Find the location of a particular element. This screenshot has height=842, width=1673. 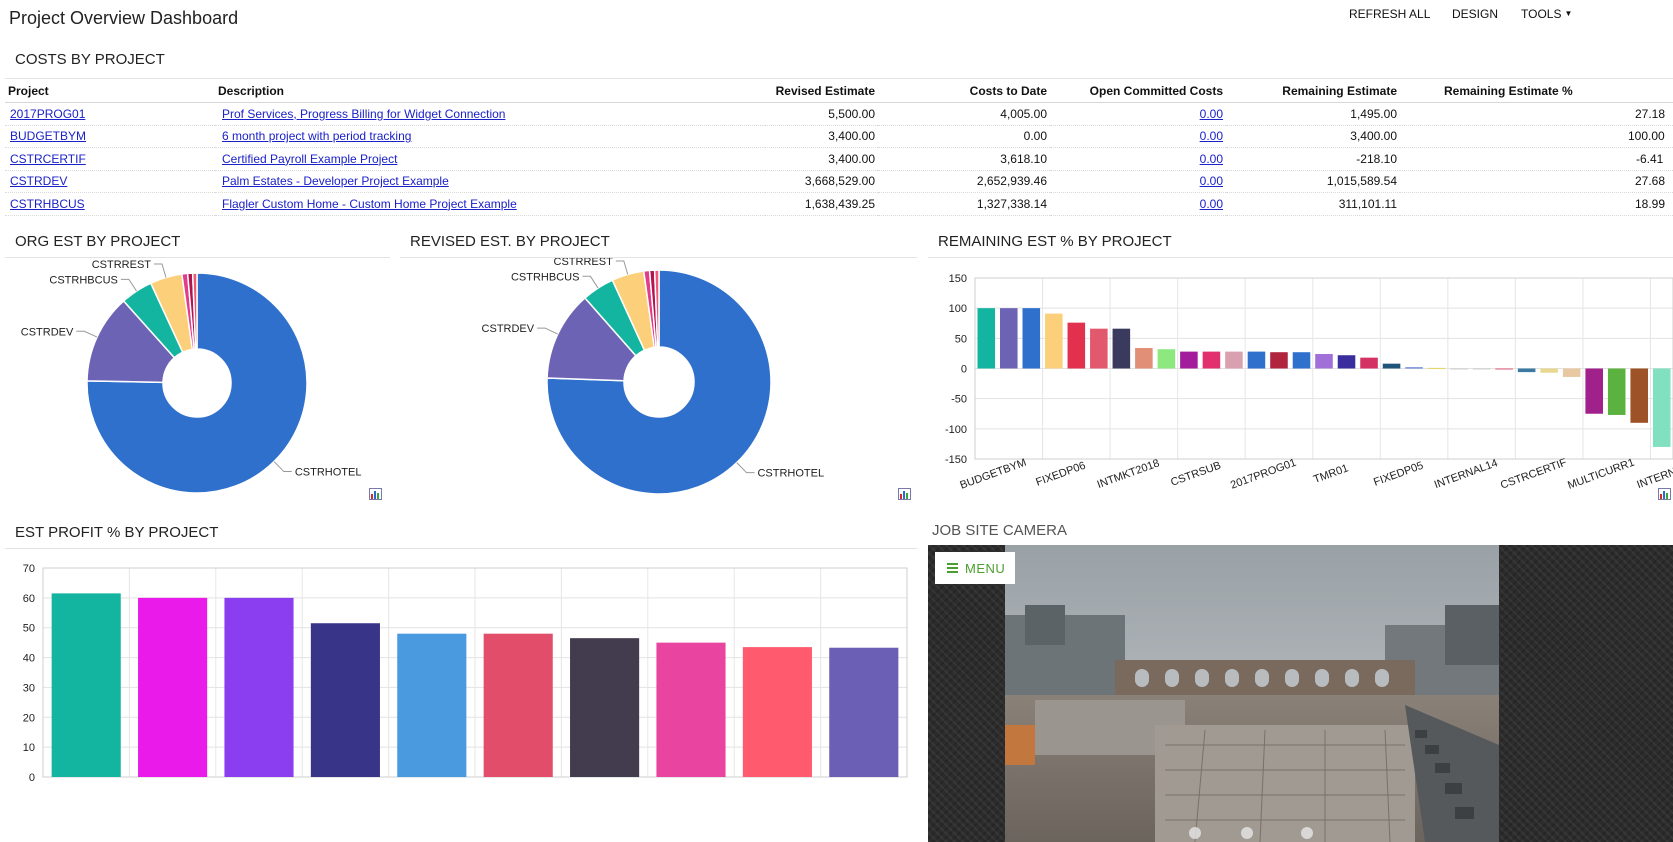

costs-to-date-cell: 3,618.10 is located at coordinates (964, 159).